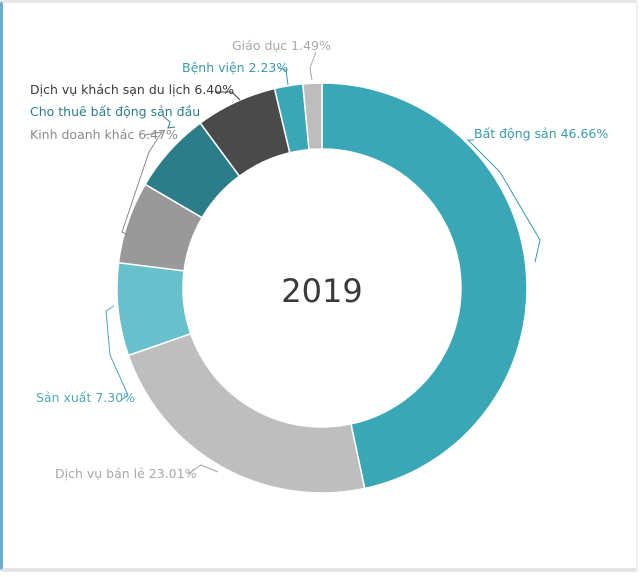  What do you see at coordinates (541, 133) in the screenshot?
I see `slice-label: Bất động sản 46.66%` at bounding box center [541, 133].